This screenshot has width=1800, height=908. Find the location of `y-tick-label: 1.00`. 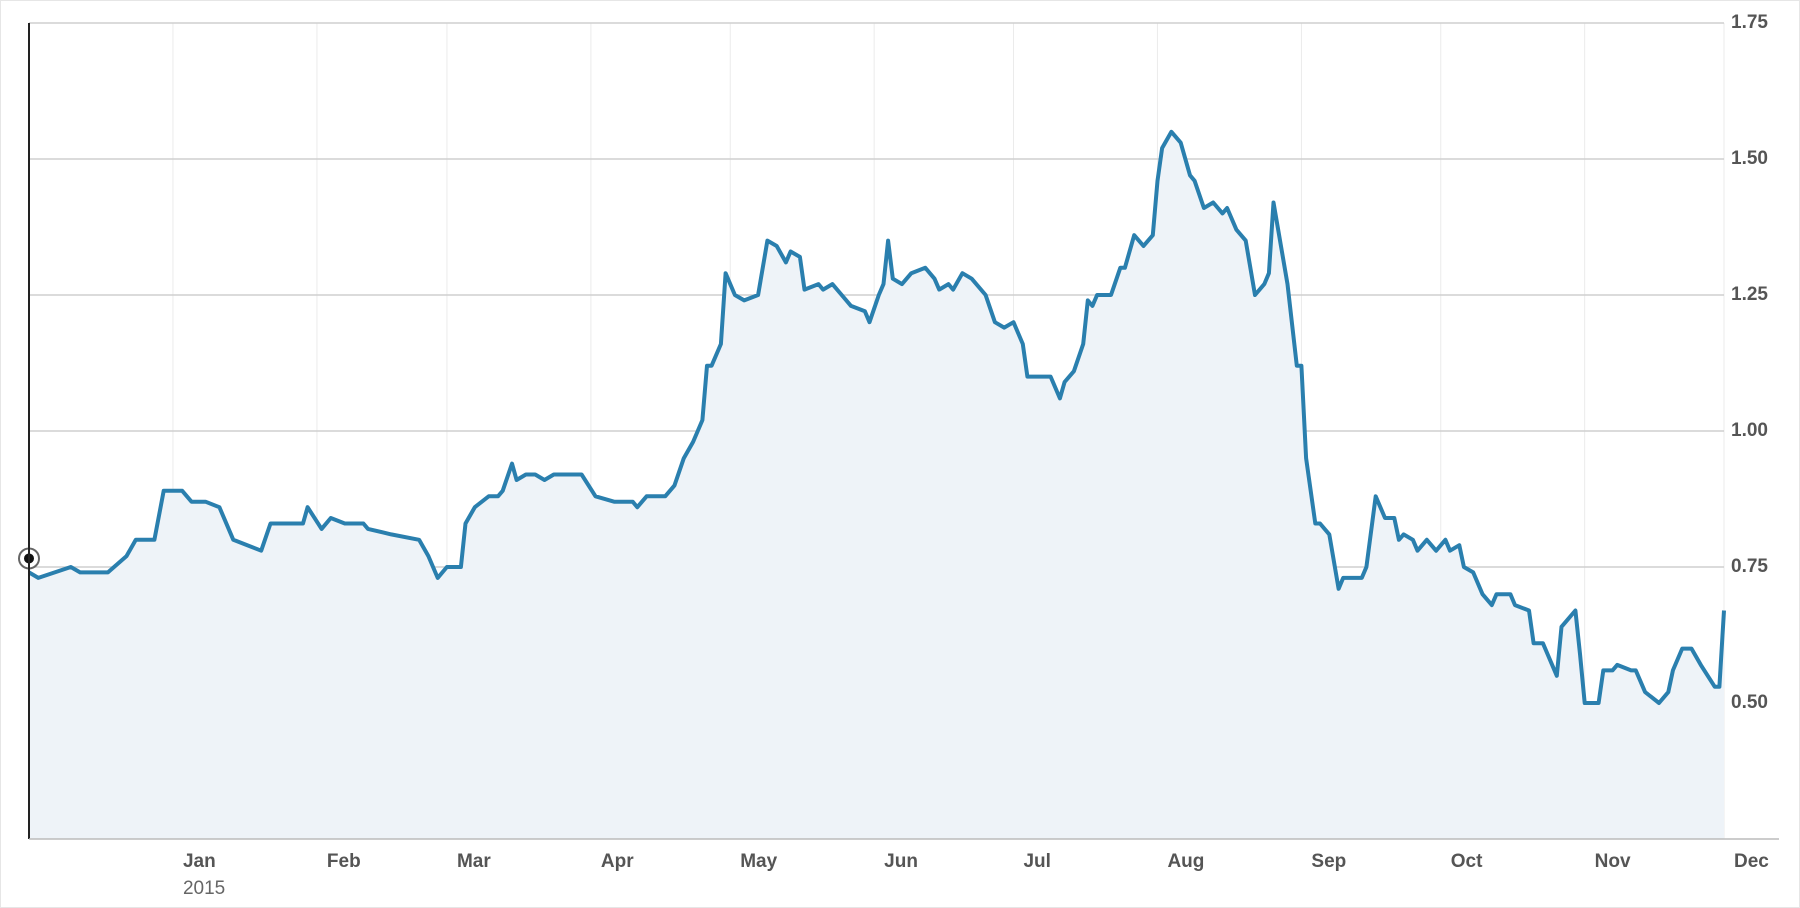

y-tick-label: 1.00 is located at coordinates (1749, 430).